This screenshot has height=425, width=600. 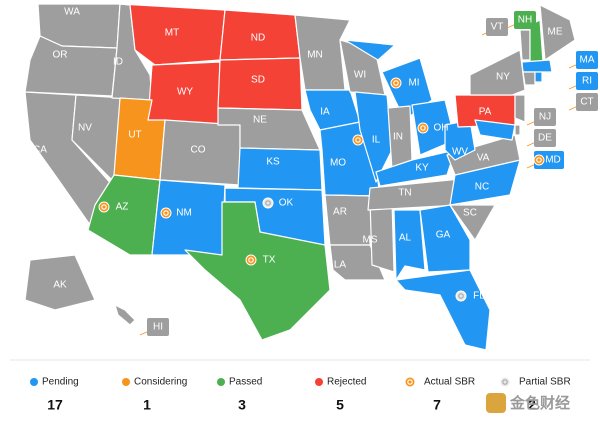 I want to click on state-label: LA, so click(x=340, y=265).